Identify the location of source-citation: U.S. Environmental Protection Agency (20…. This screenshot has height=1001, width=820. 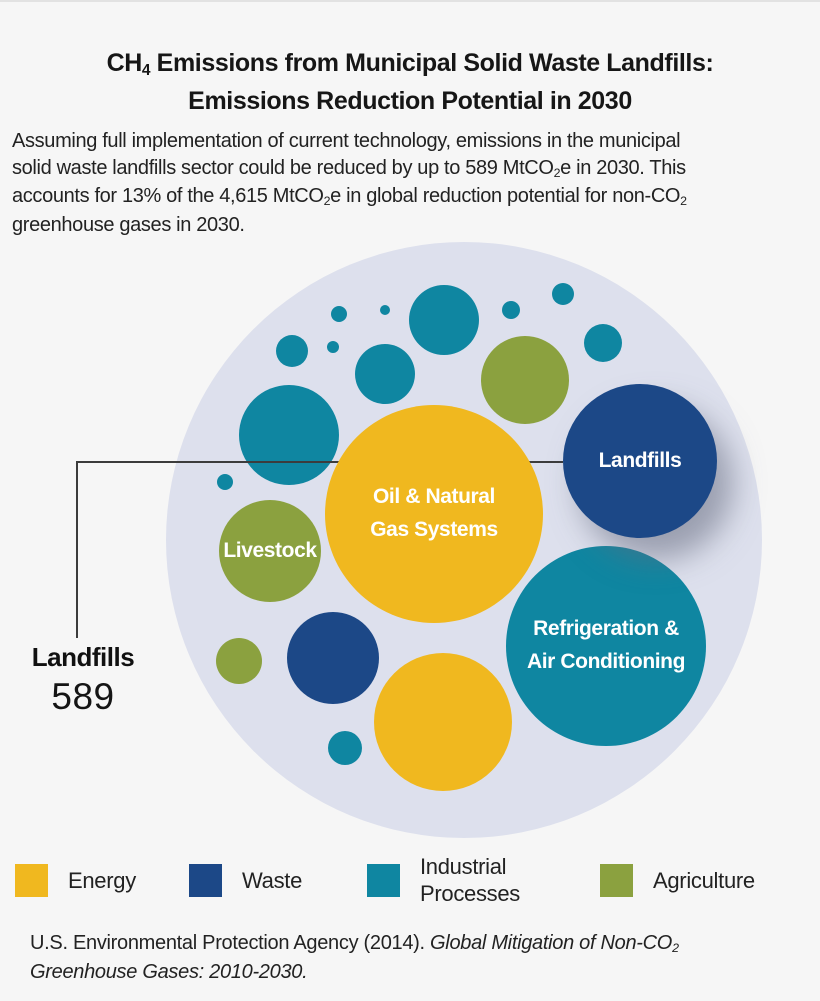
(354, 957).